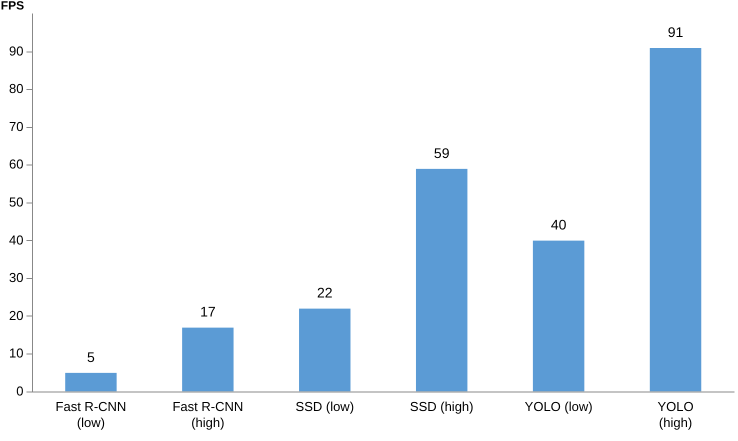  I want to click on y-tick-label: 30, so click(16, 278).